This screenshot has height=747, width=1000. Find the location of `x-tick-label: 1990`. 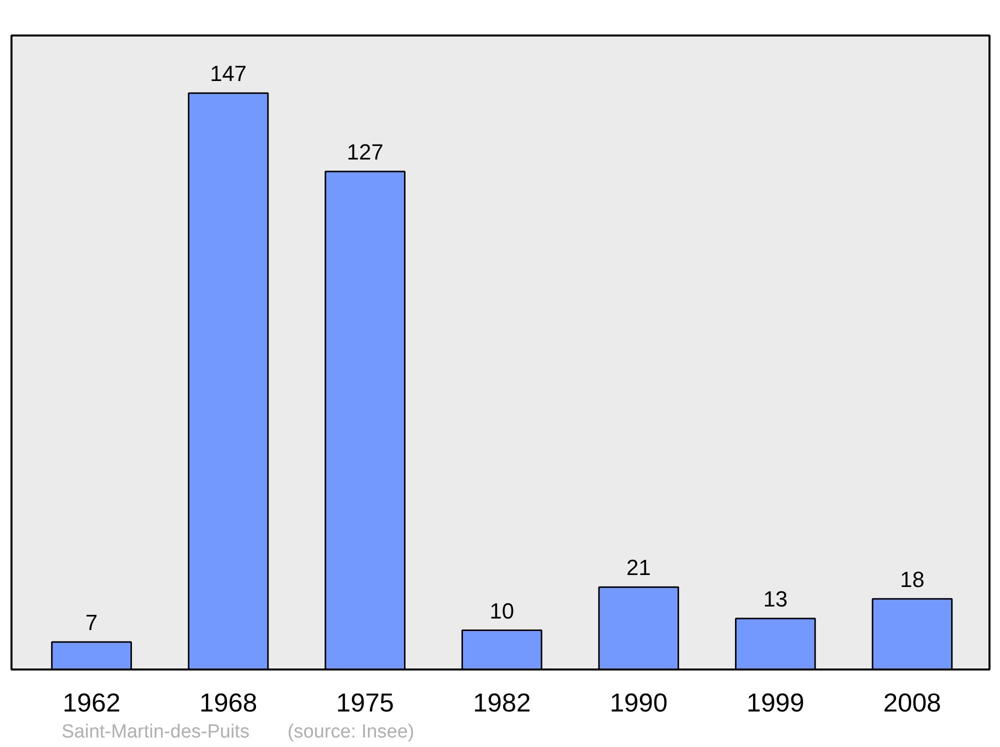

x-tick-label: 1990 is located at coordinates (639, 703).